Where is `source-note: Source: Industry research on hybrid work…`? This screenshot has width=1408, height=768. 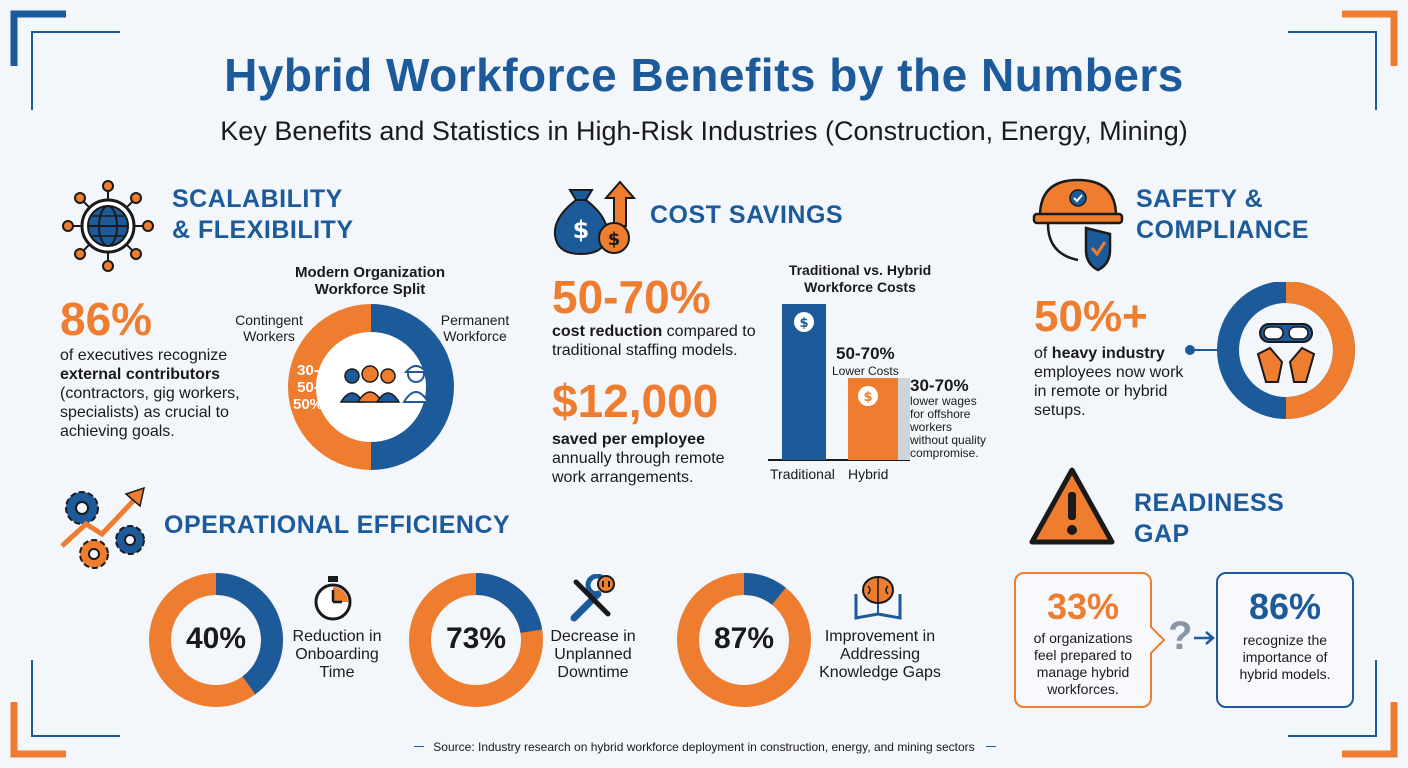 source-note: Source: Industry research on hybrid work… is located at coordinates (704, 747).